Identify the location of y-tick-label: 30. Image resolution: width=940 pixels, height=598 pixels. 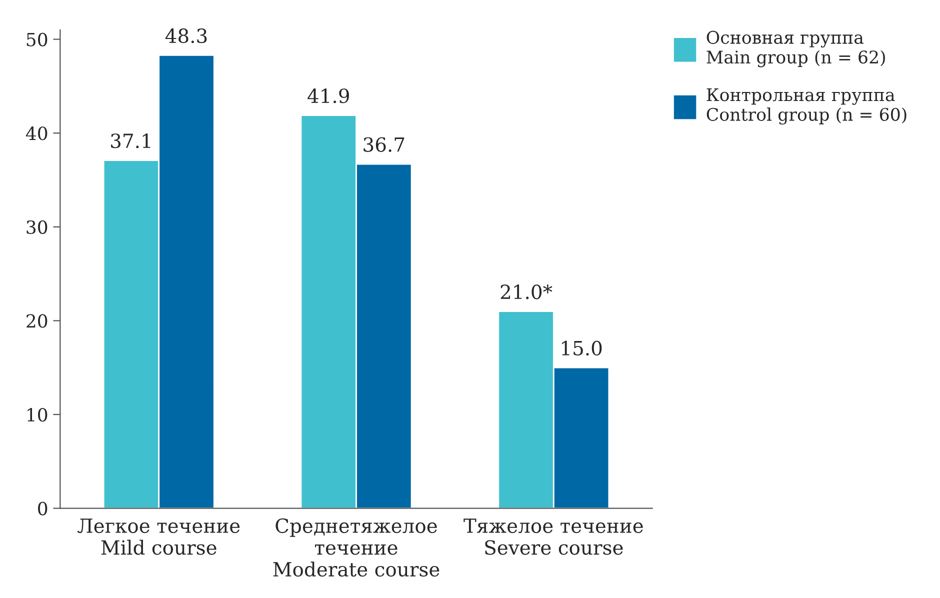
(37, 227).